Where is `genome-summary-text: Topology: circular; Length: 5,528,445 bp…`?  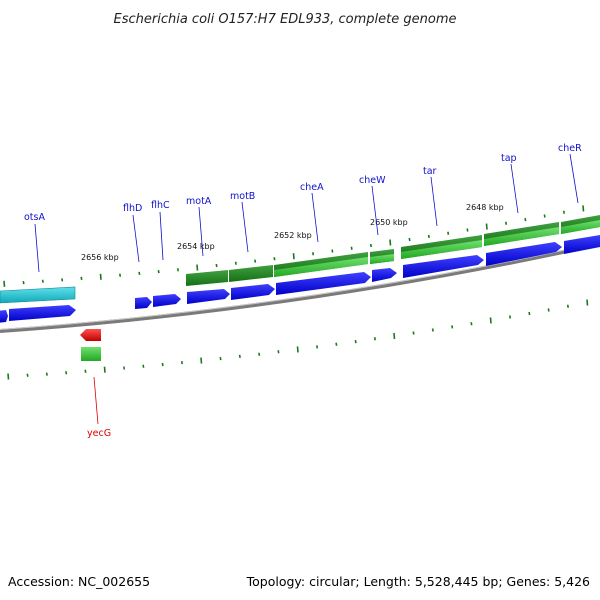 genome-summary-text: Topology: circular; Length: 5,528,445 bp… is located at coordinates (418, 581).